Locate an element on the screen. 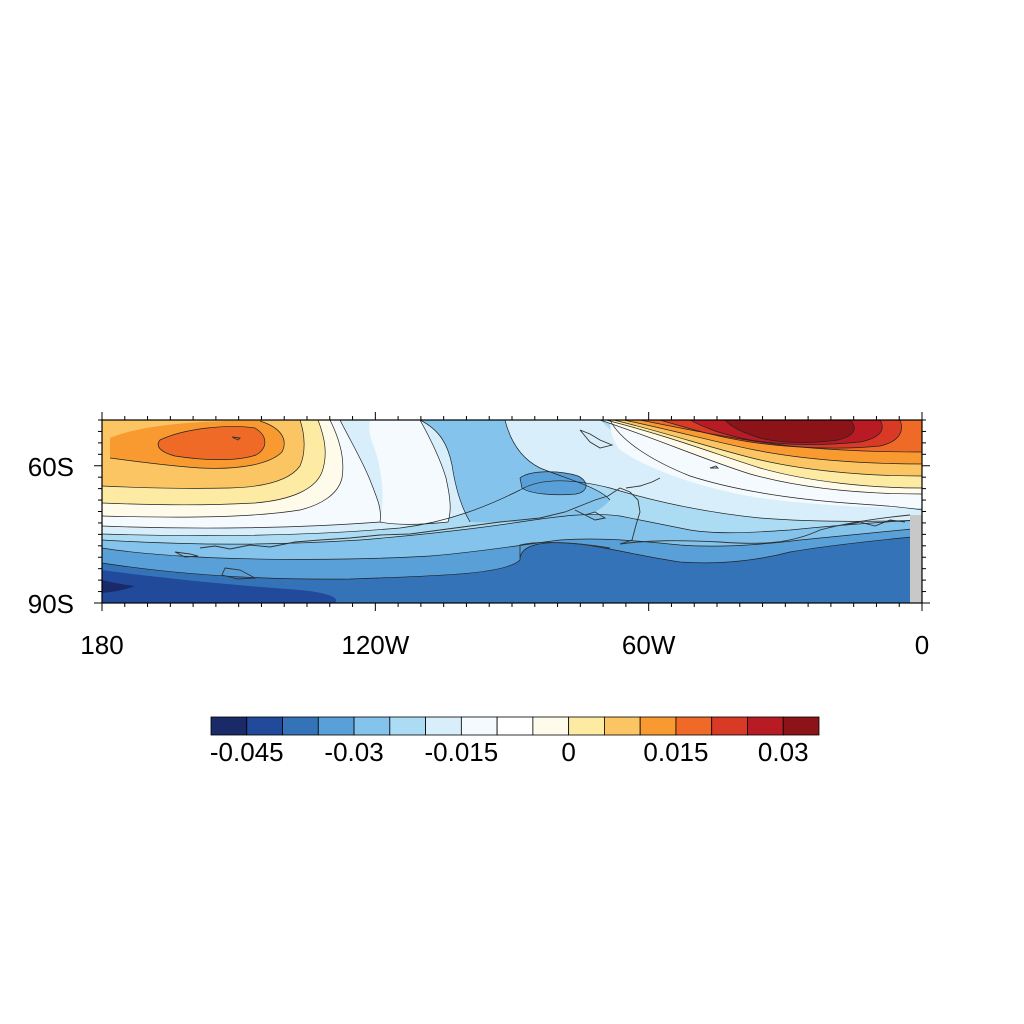  contour-fill-neg-025-center is located at coordinates (553, 483).